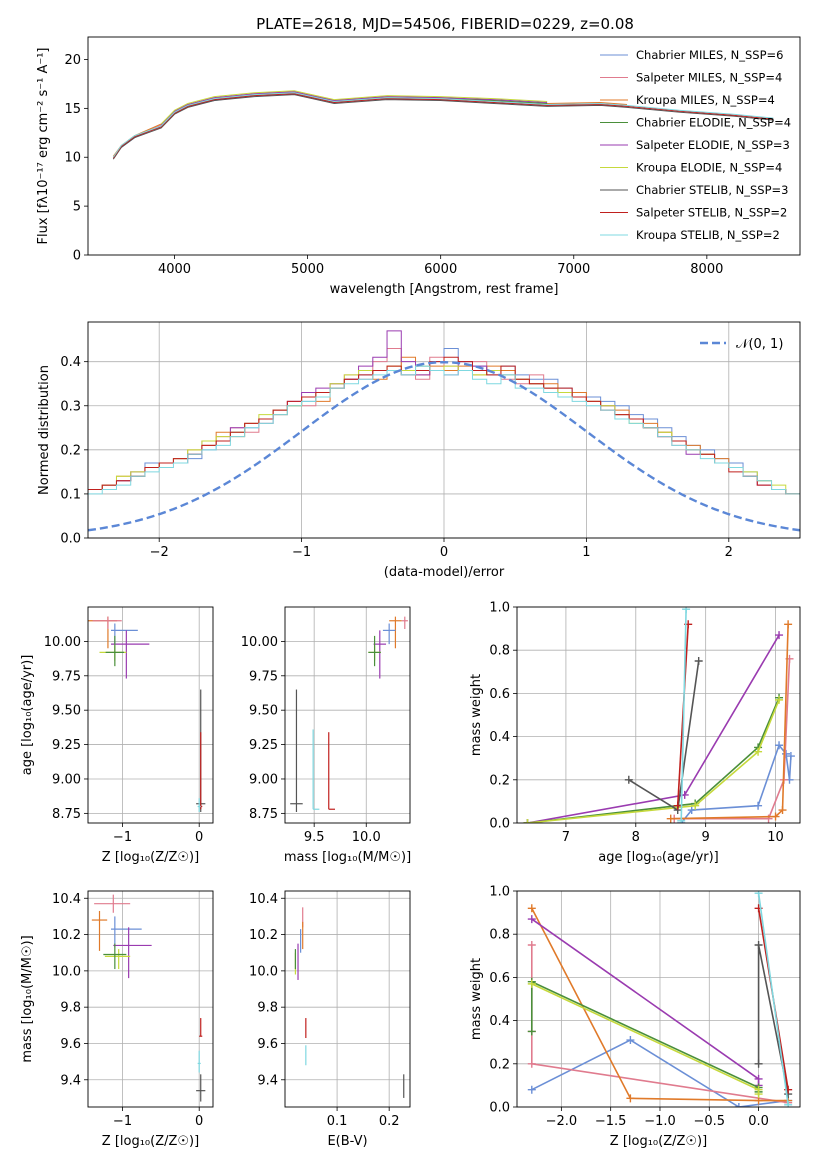 This screenshot has width=819, height=1170. What do you see at coordinates (66, 745) in the screenshot?
I see `y-tick-label: 9.25` at bounding box center [66, 745].